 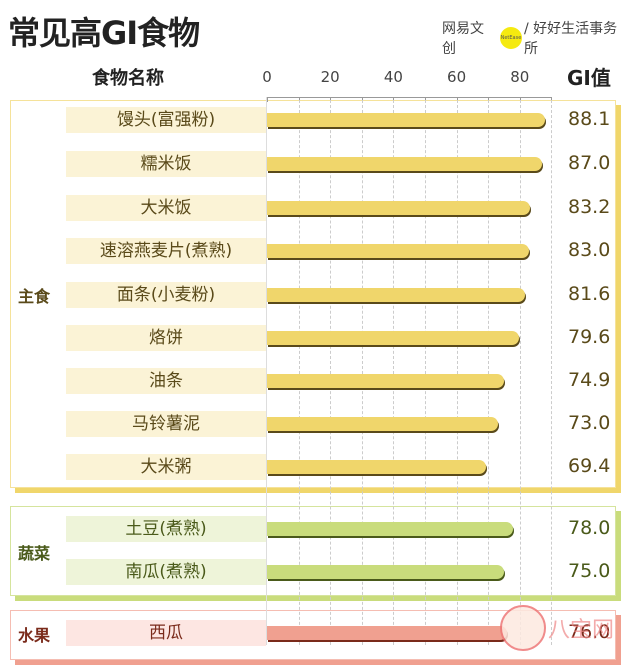 I want to click on brand-logo: 网易文创 NetEase / 好好生活事务所, so click(x=536, y=38).